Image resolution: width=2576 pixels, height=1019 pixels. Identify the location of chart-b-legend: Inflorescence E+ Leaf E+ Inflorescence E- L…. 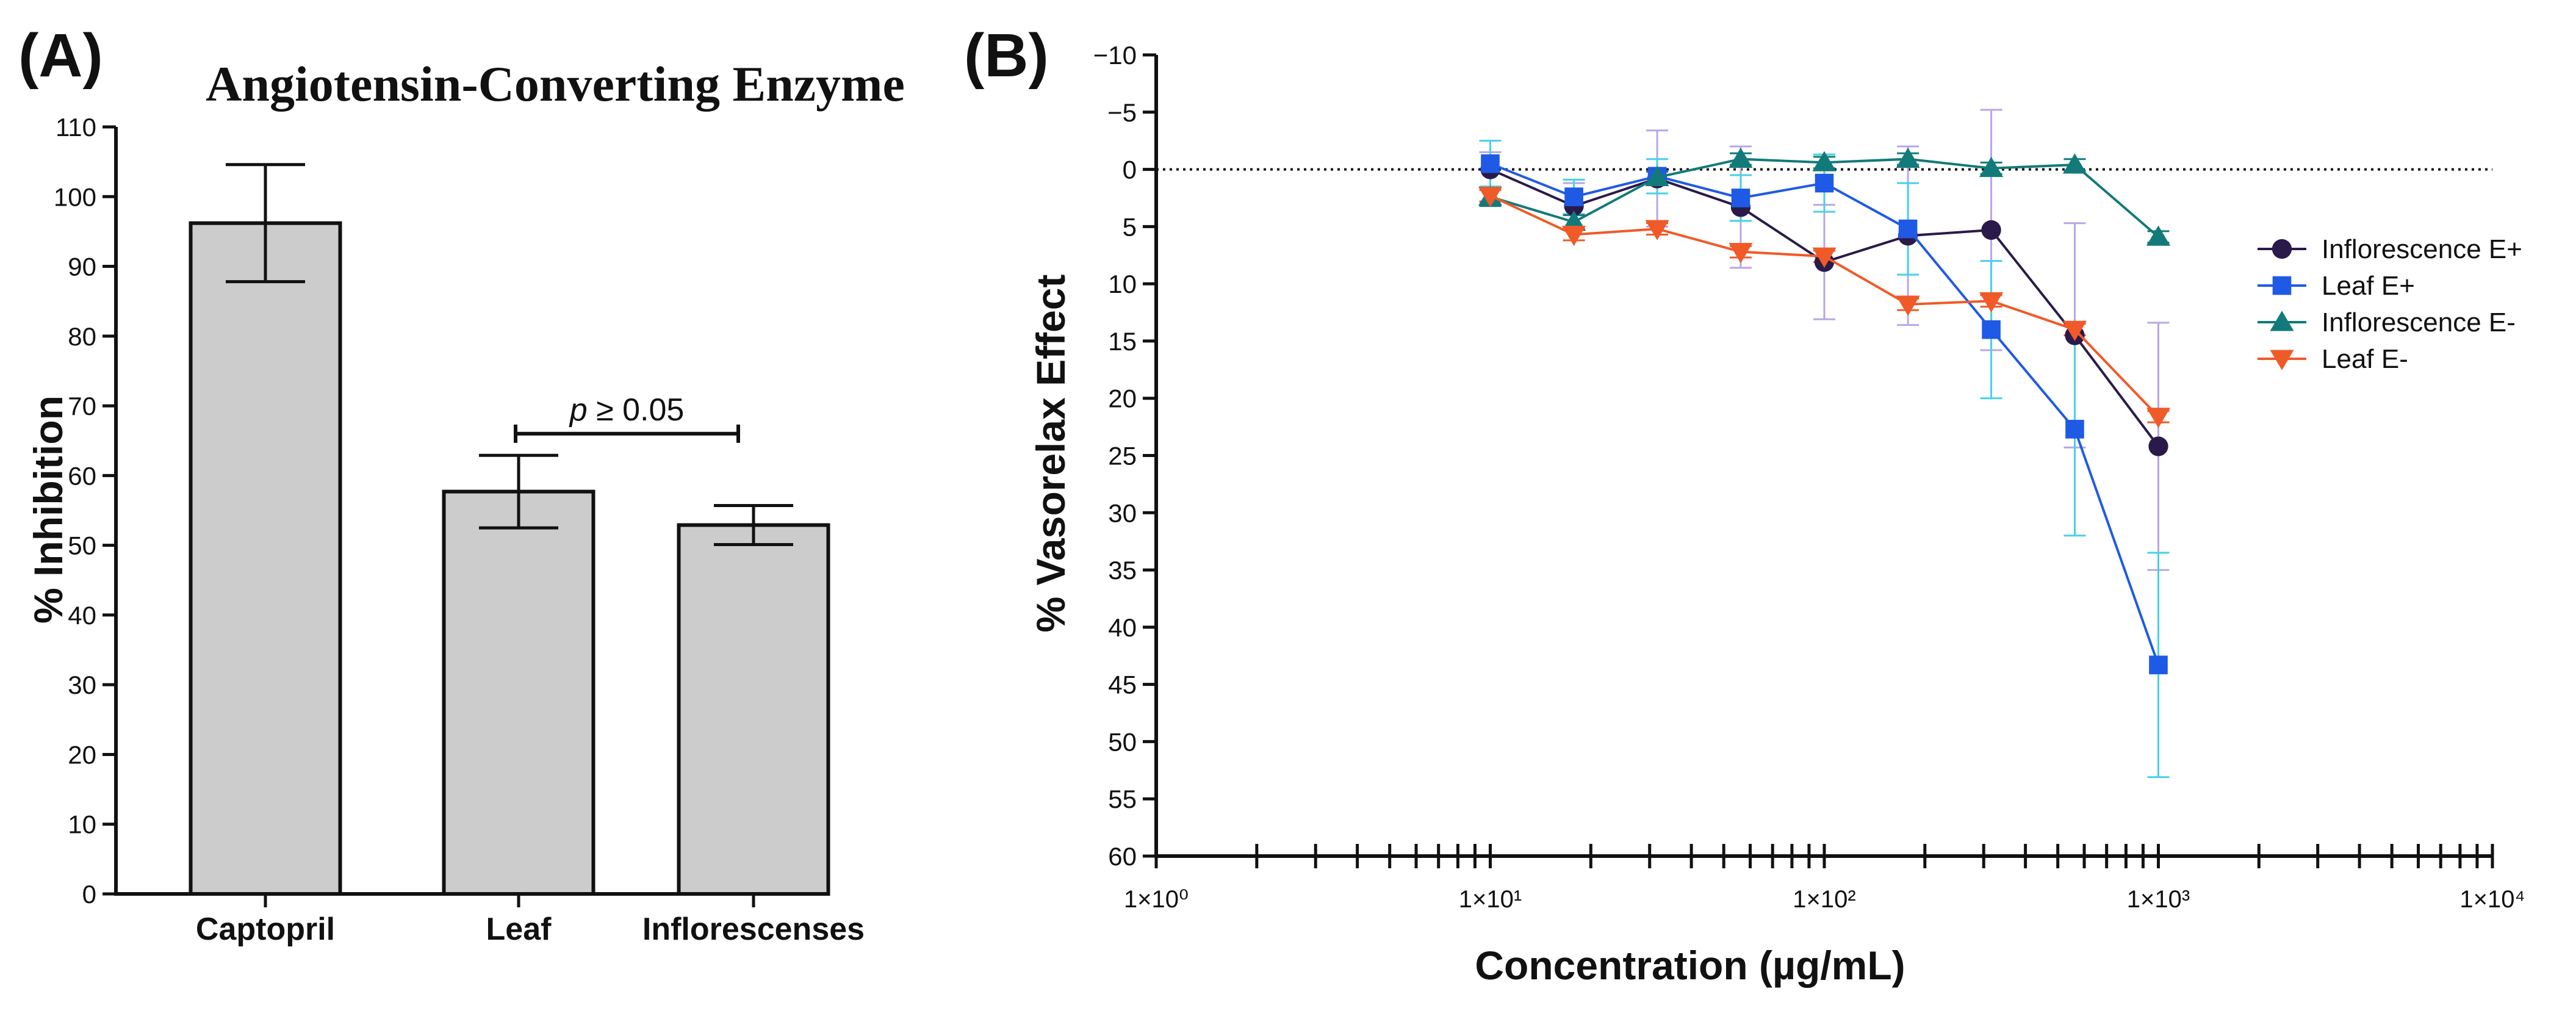
(2390, 304).